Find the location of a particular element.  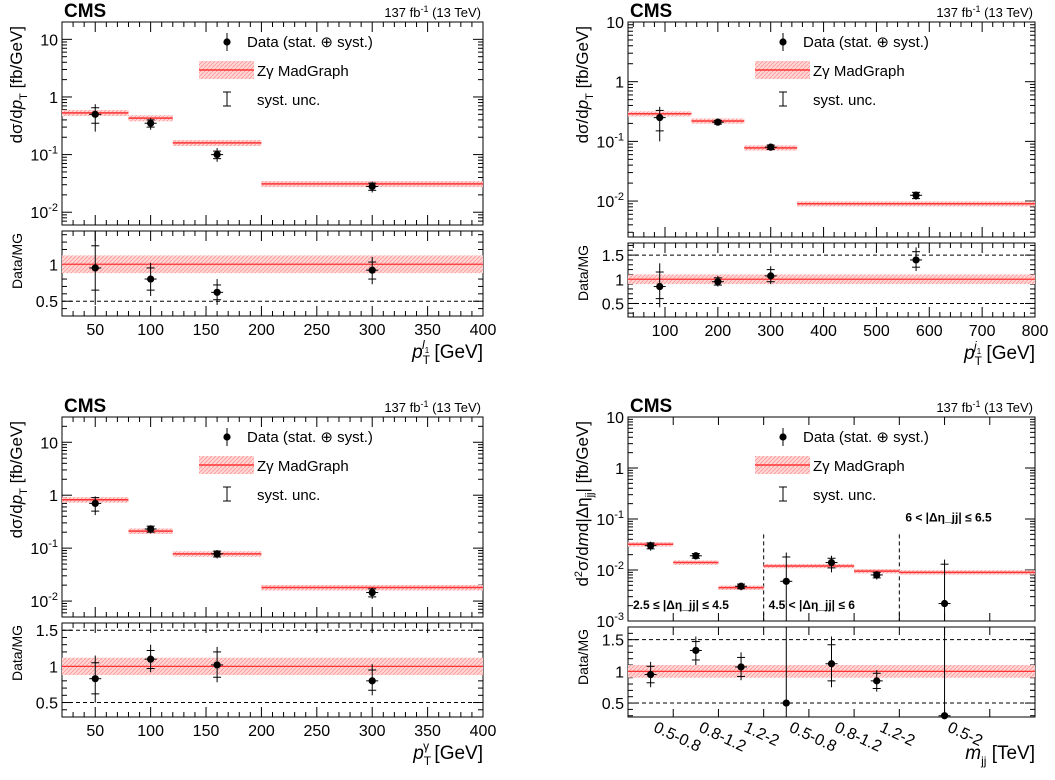

region-label: 4.5 < |Δη_jj| ≤ 6 is located at coordinates (812, 605).